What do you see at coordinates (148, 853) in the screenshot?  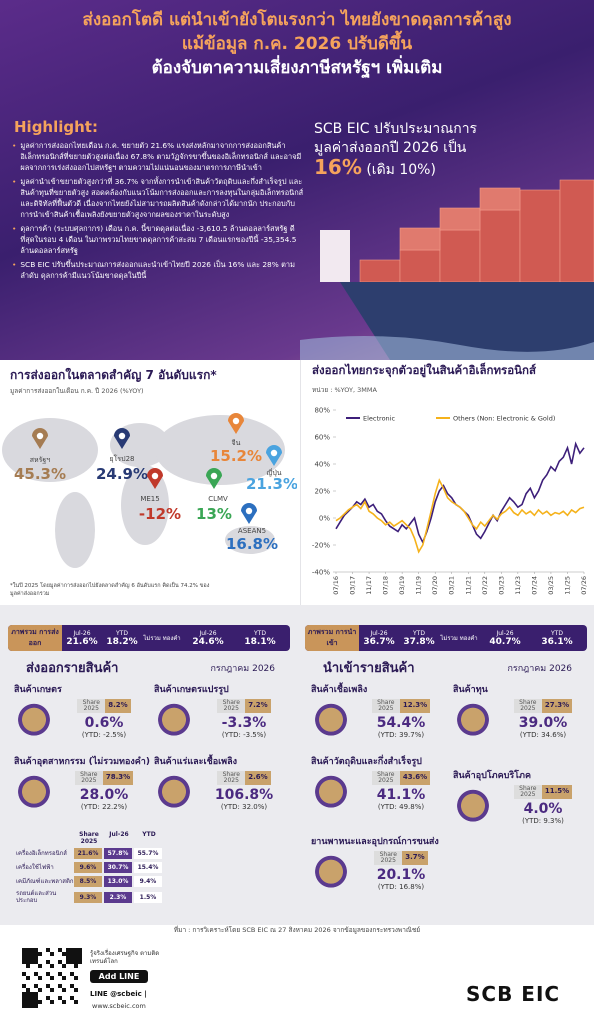 I see `table-cell: 55.7%` at bounding box center [148, 853].